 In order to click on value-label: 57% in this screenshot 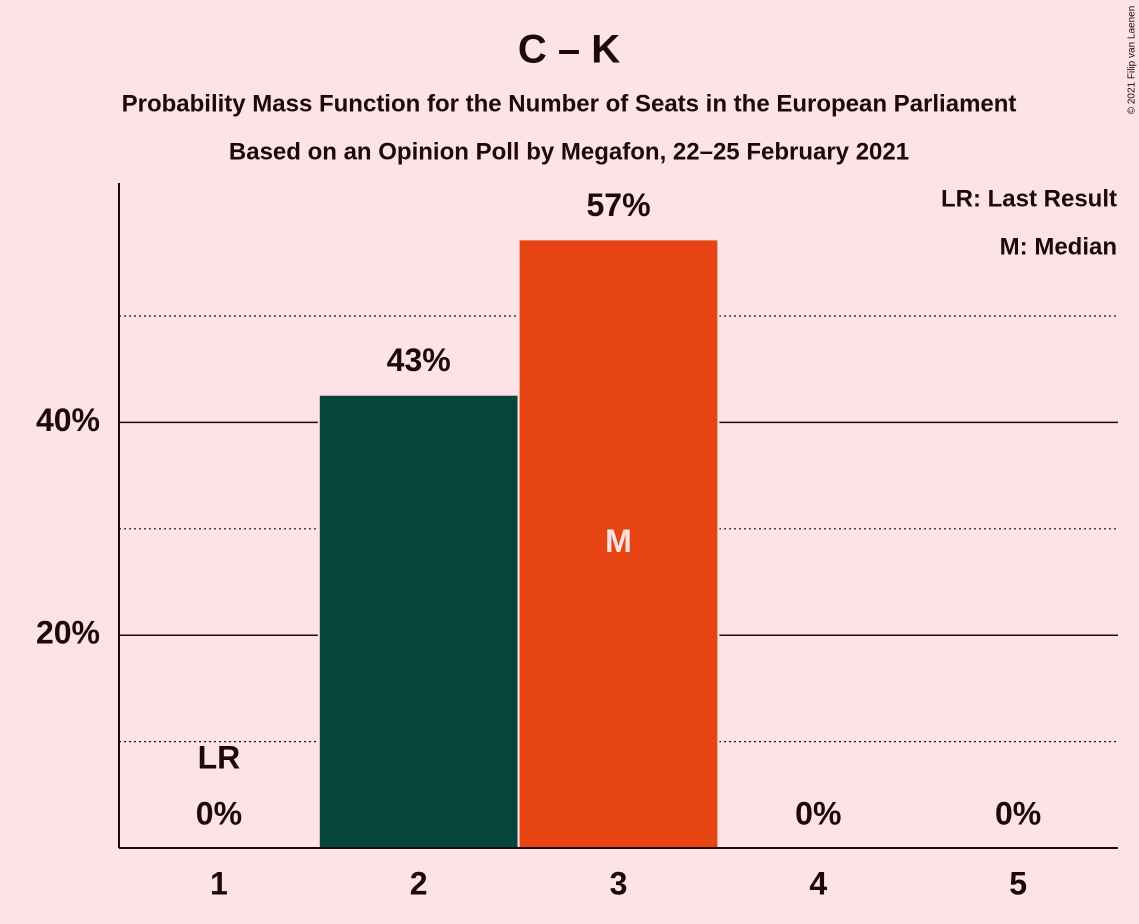, I will do `click(618, 205)`.